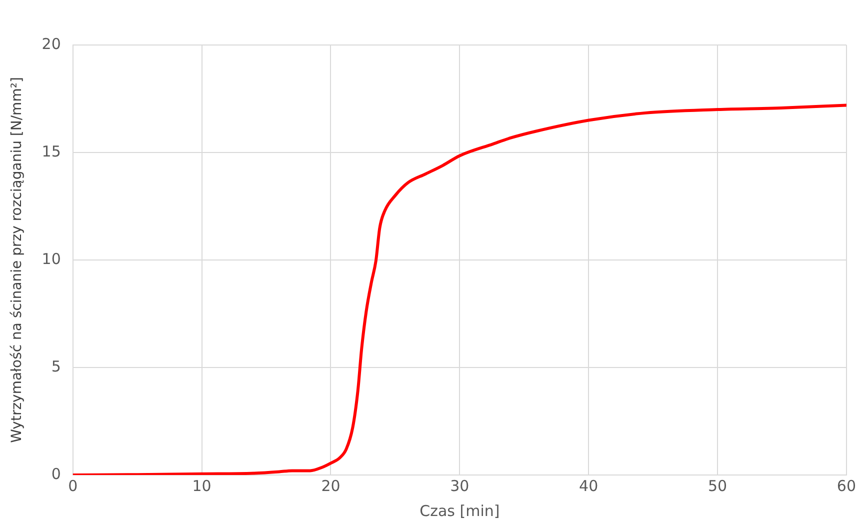 The width and height of the screenshot is (859, 525). Describe the element at coordinates (718, 485) in the screenshot. I see `x-tick-label: 50` at that location.